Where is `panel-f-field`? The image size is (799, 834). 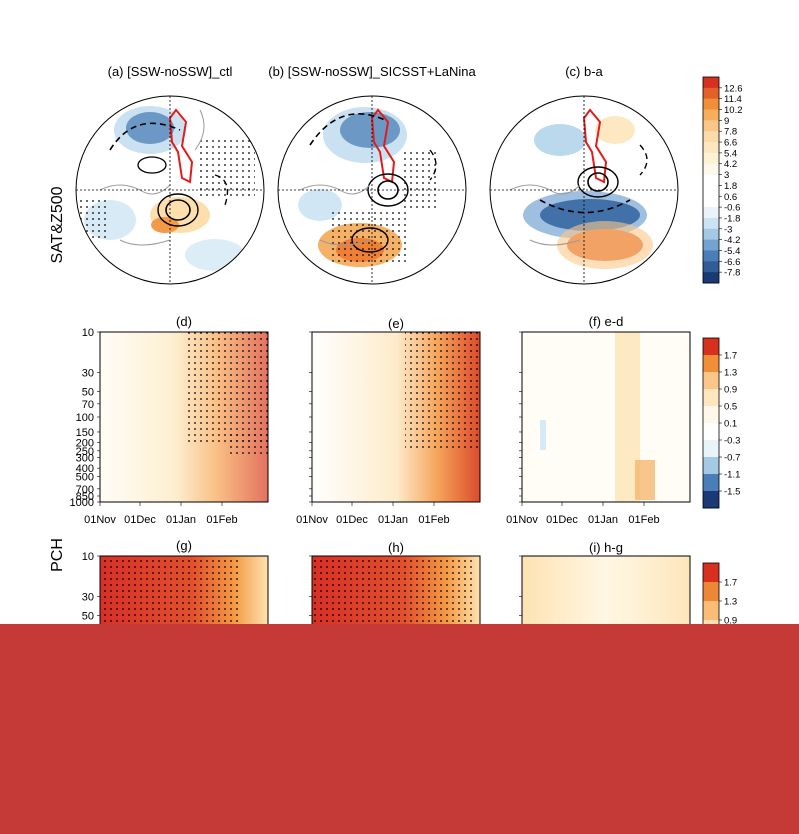 panel-f-field is located at coordinates (606, 417).